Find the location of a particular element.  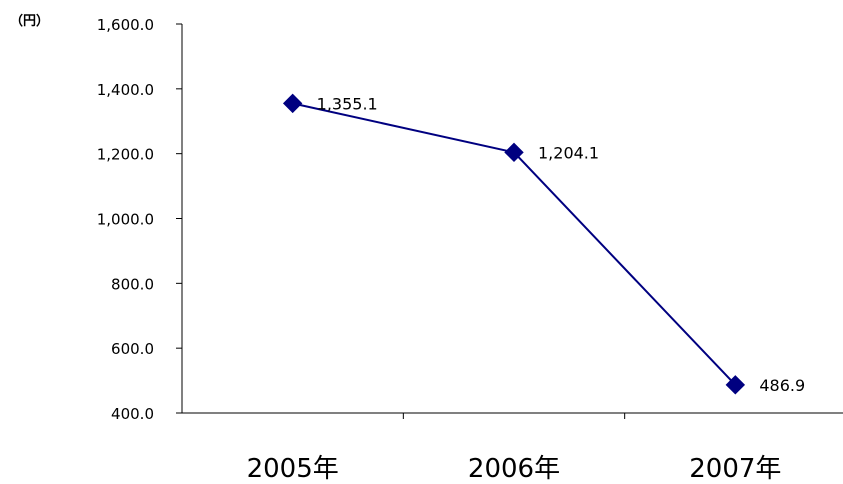

x-tick-label: 2005年 is located at coordinates (293, 467).